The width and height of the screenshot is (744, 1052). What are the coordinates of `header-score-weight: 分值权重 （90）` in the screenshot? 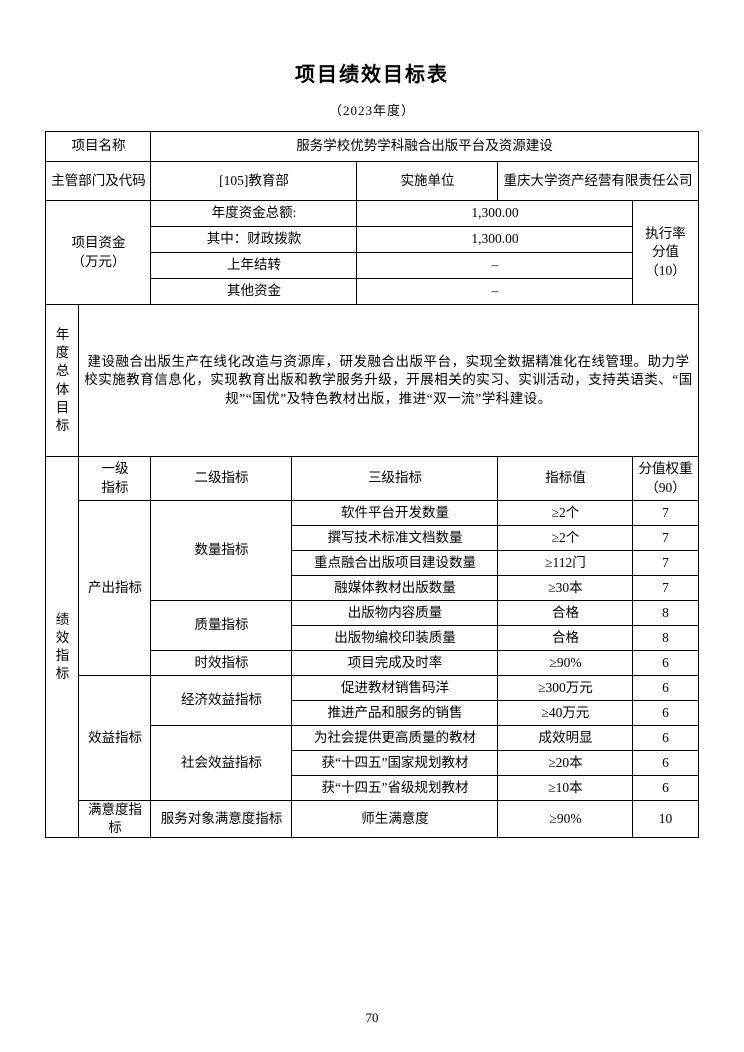 It's located at (665, 478).